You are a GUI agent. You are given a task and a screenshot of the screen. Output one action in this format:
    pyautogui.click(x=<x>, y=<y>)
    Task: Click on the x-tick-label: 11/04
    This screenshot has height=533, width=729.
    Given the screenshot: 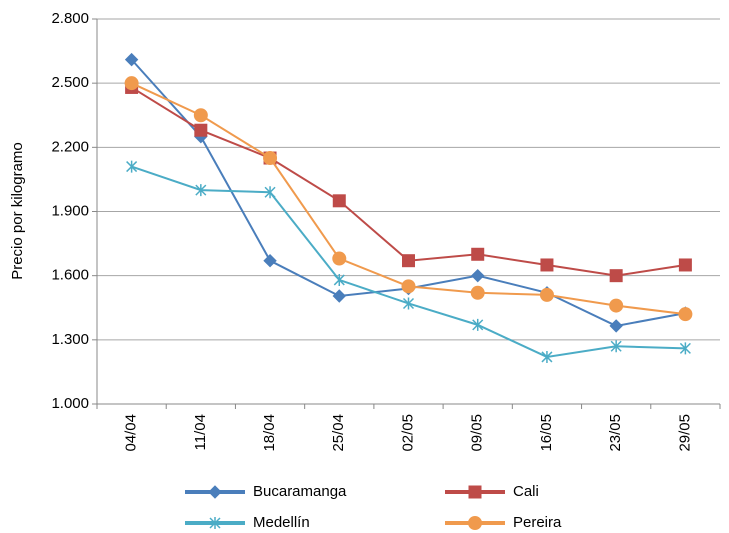 What is the action you would take?
    pyautogui.click(x=200, y=432)
    